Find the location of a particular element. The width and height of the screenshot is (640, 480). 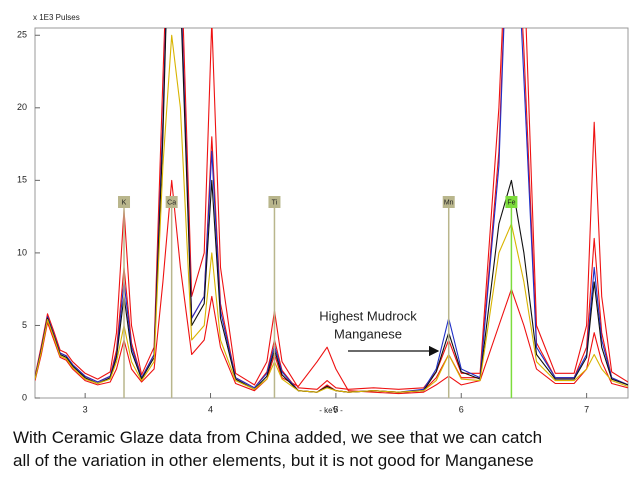

element-label: Ca is located at coordinates (171, 202).